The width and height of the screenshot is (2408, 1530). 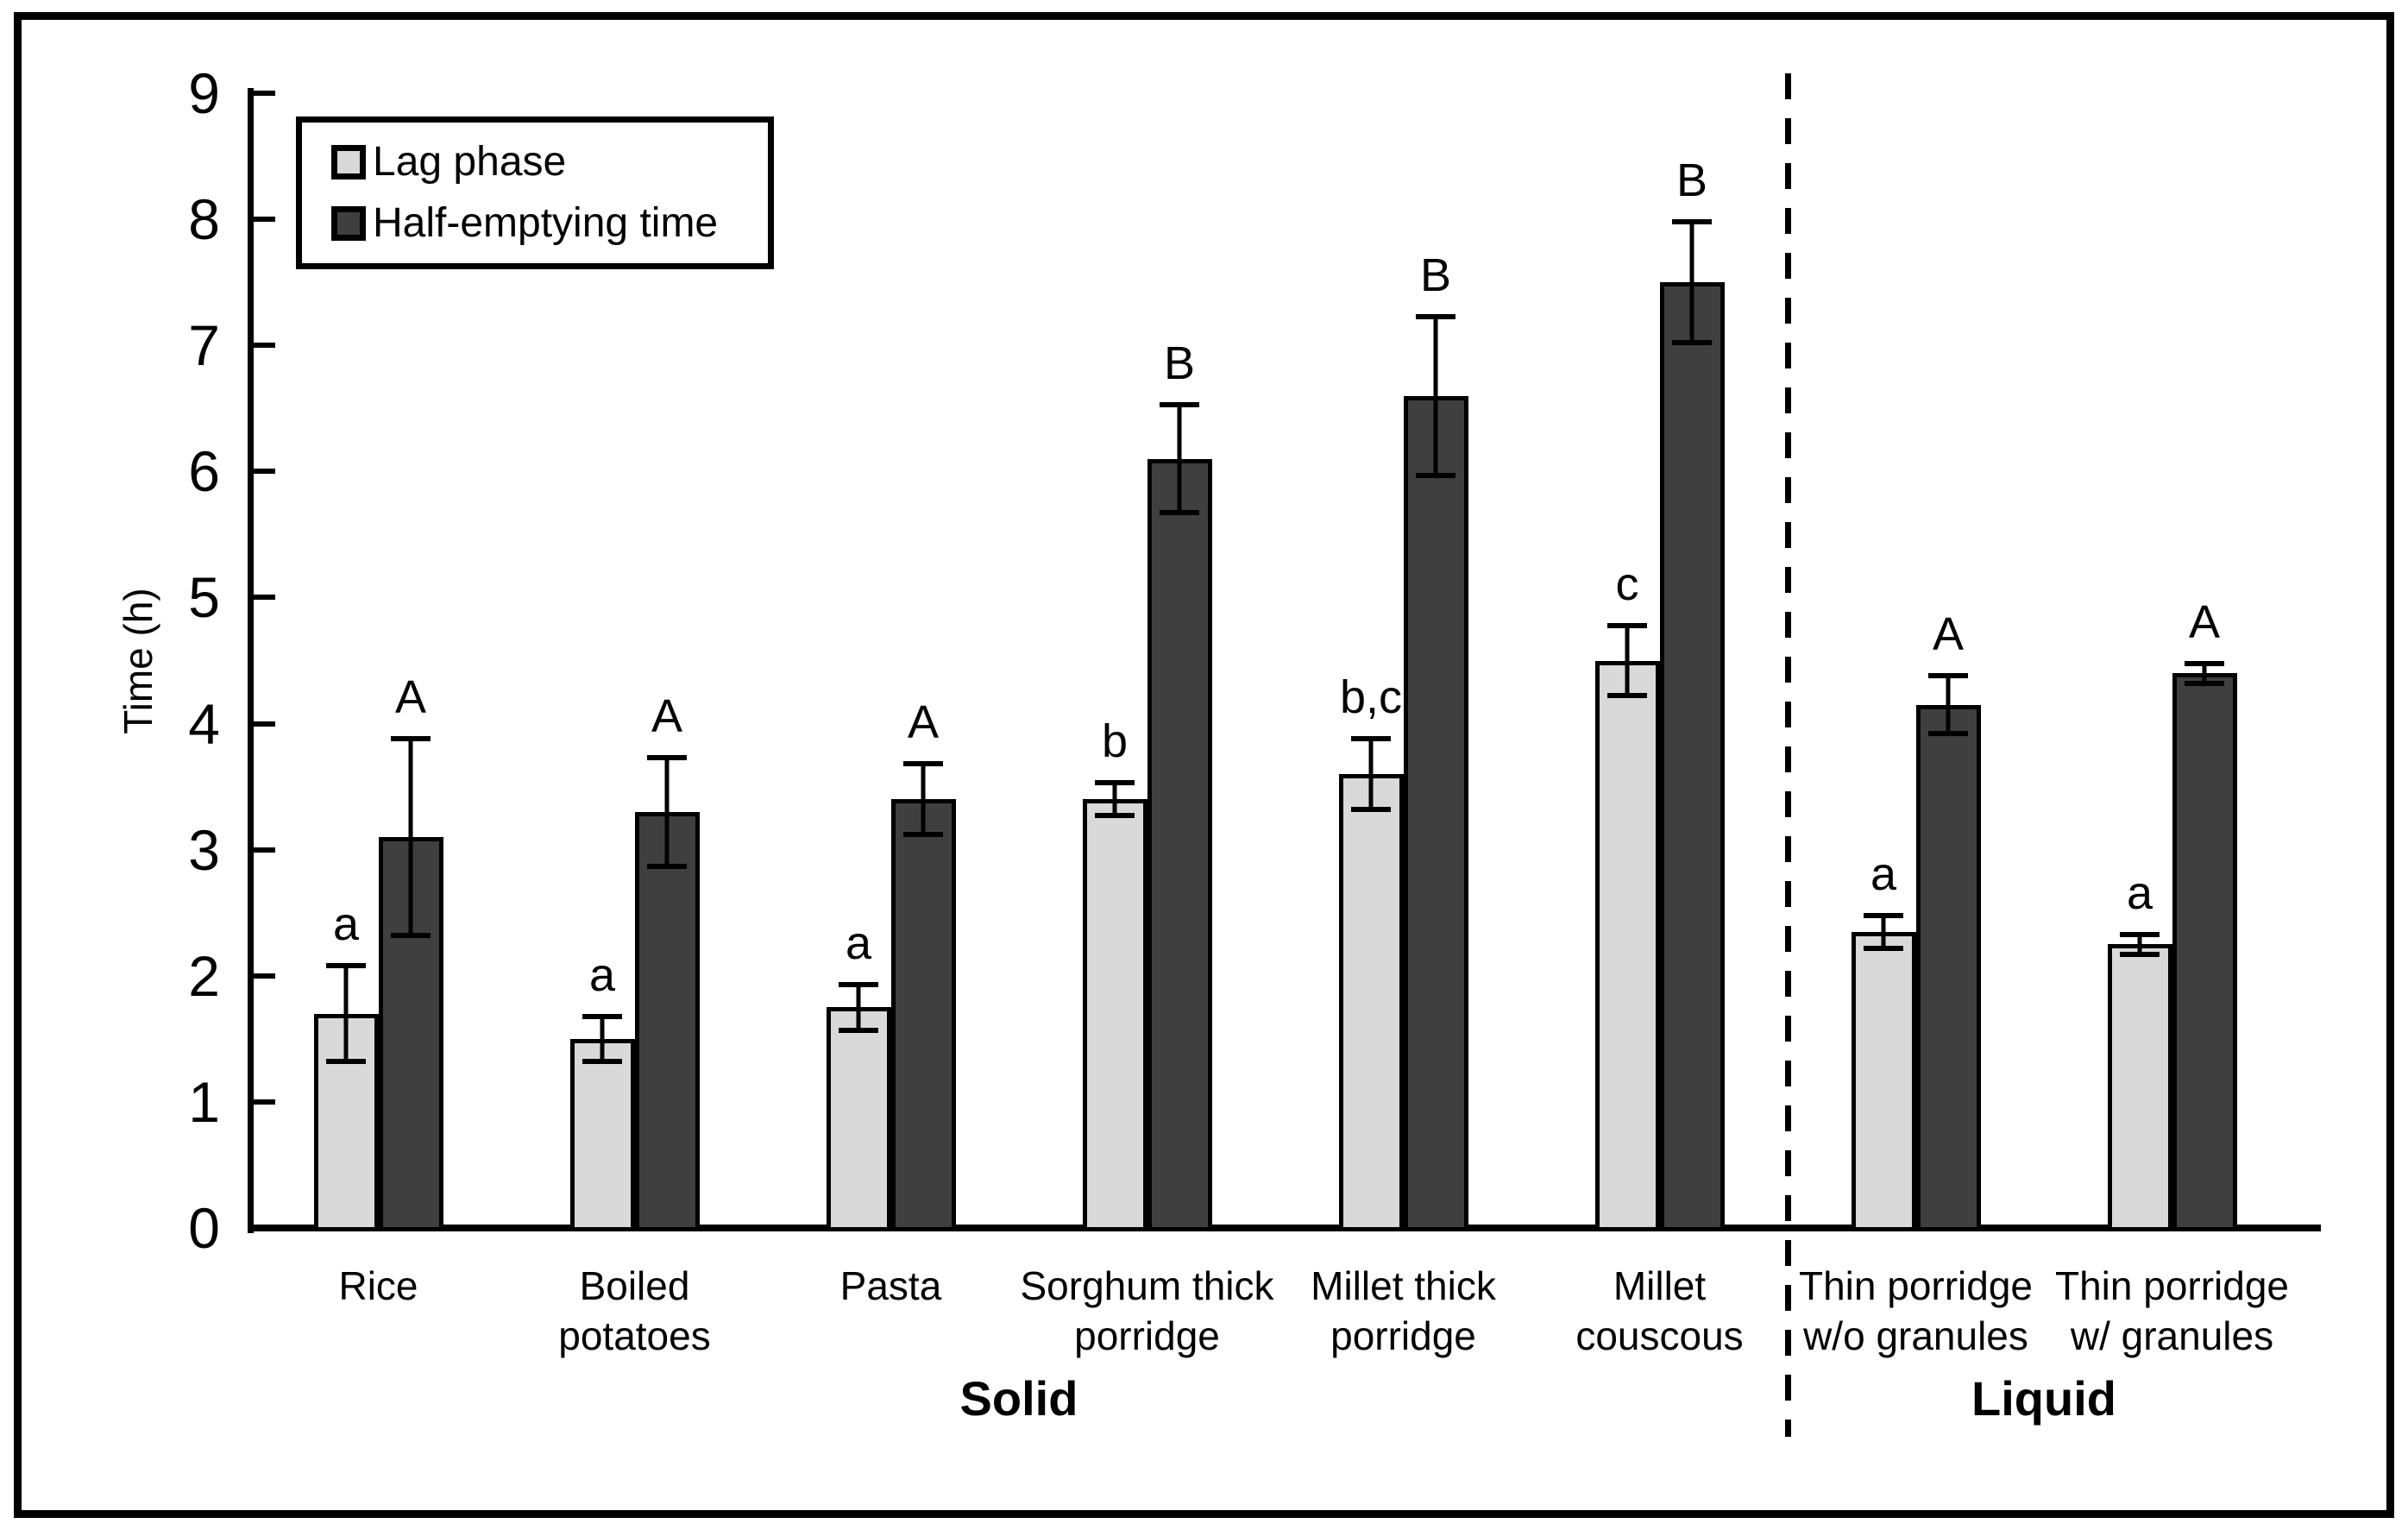 What do you see at coordinates (667, 717) in the screenshot?
I see `sig-letter-half-boiled-potatoes: A` at bounding box center [667, 717].